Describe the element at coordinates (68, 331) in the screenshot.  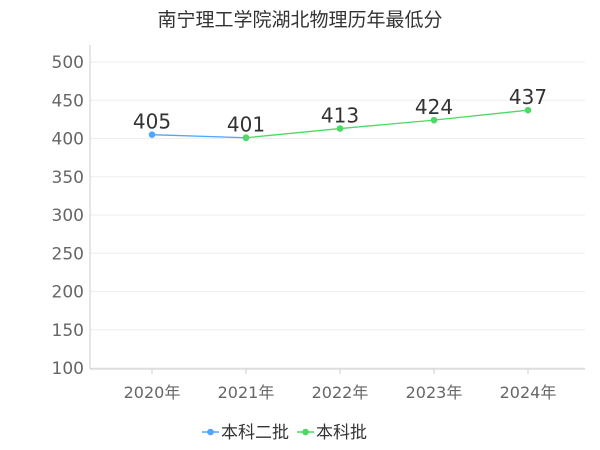
I see `y-tick-label-150: 150` at that location.